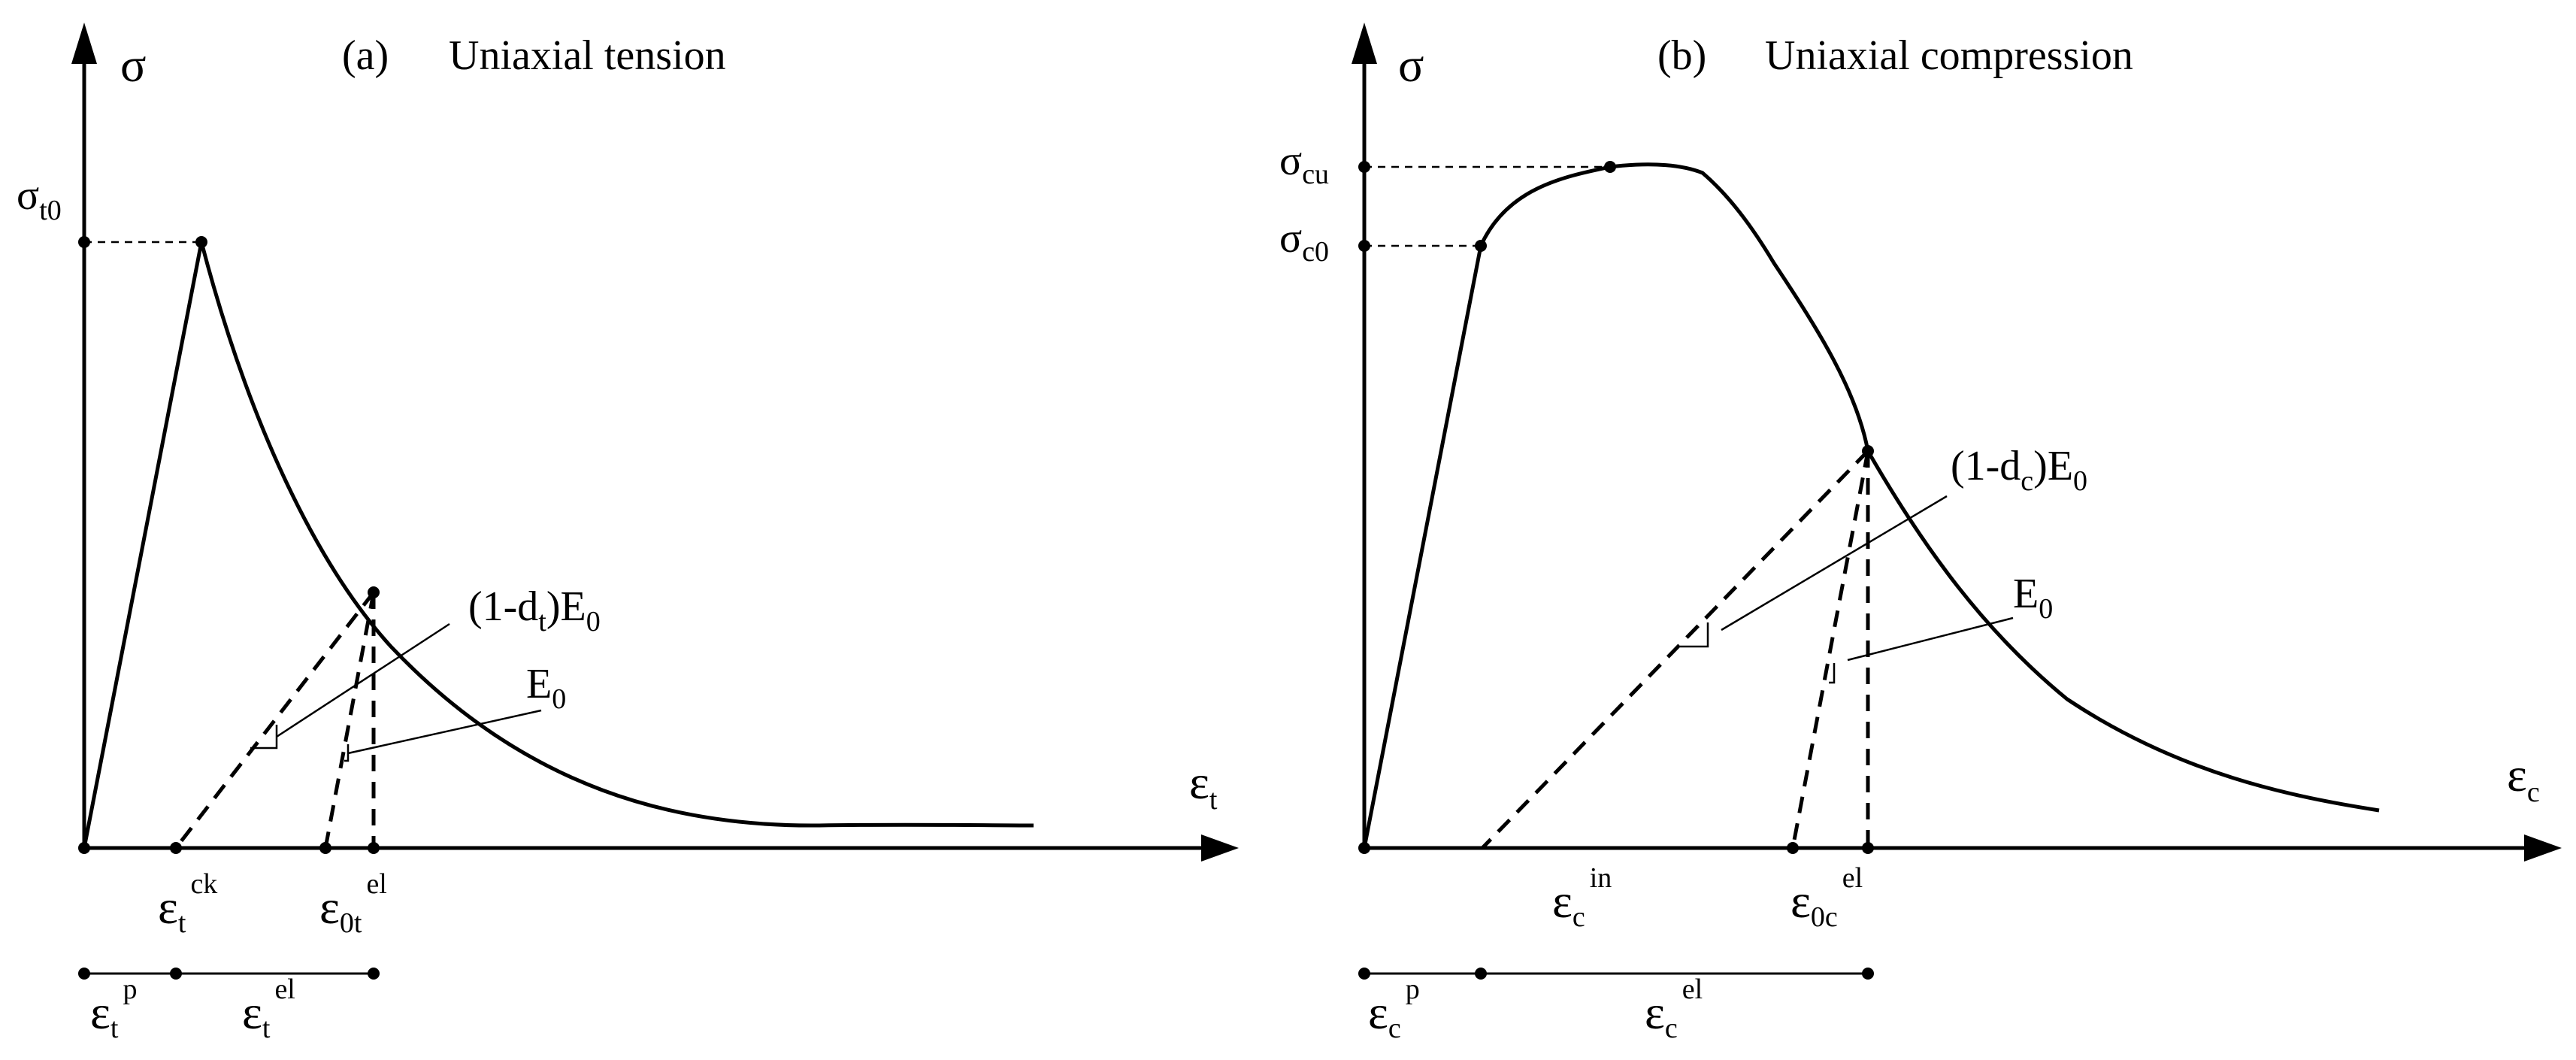 The height and width of the screenshot is (1060, 2576). Describe the element at coordinates (1675, 650) in the screenshot. I see `compression-damaged-unload-line` at that location.